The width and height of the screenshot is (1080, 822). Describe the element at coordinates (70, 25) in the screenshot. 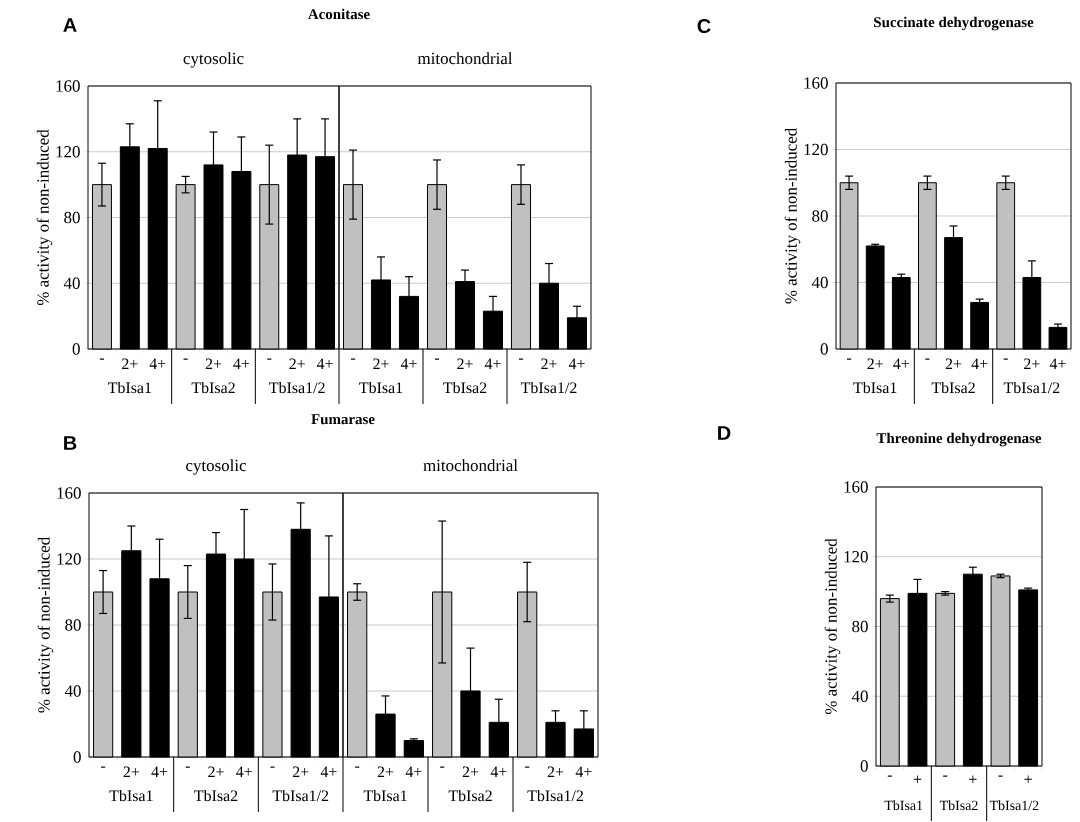

I see `text: A` at that location.